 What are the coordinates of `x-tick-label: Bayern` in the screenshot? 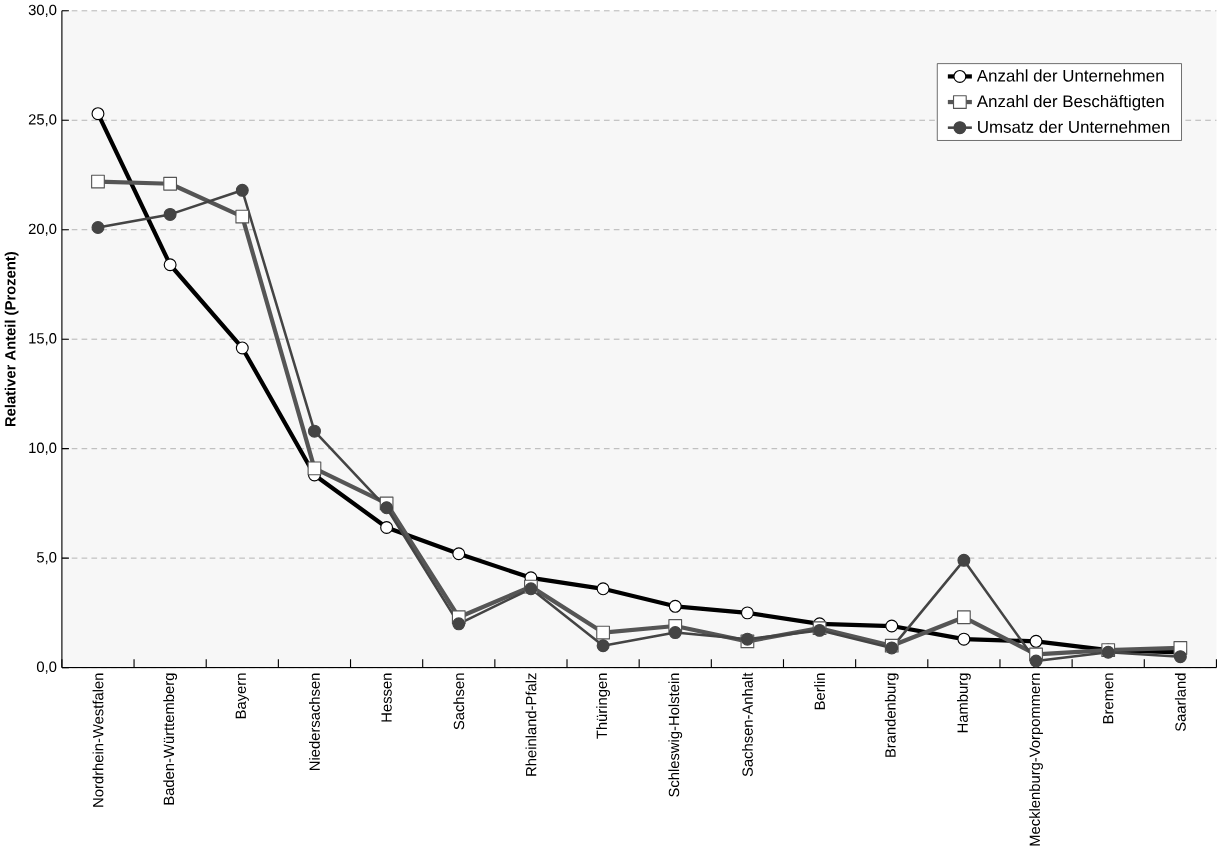 It's located at (242, 695).